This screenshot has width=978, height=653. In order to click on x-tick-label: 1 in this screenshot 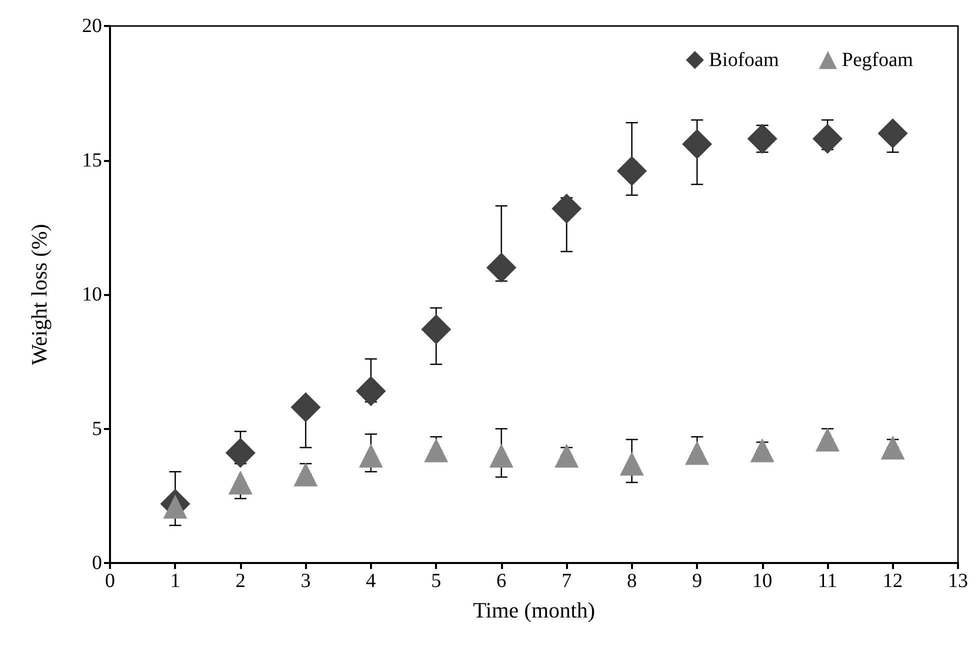, I will do `click(175, 581)`.